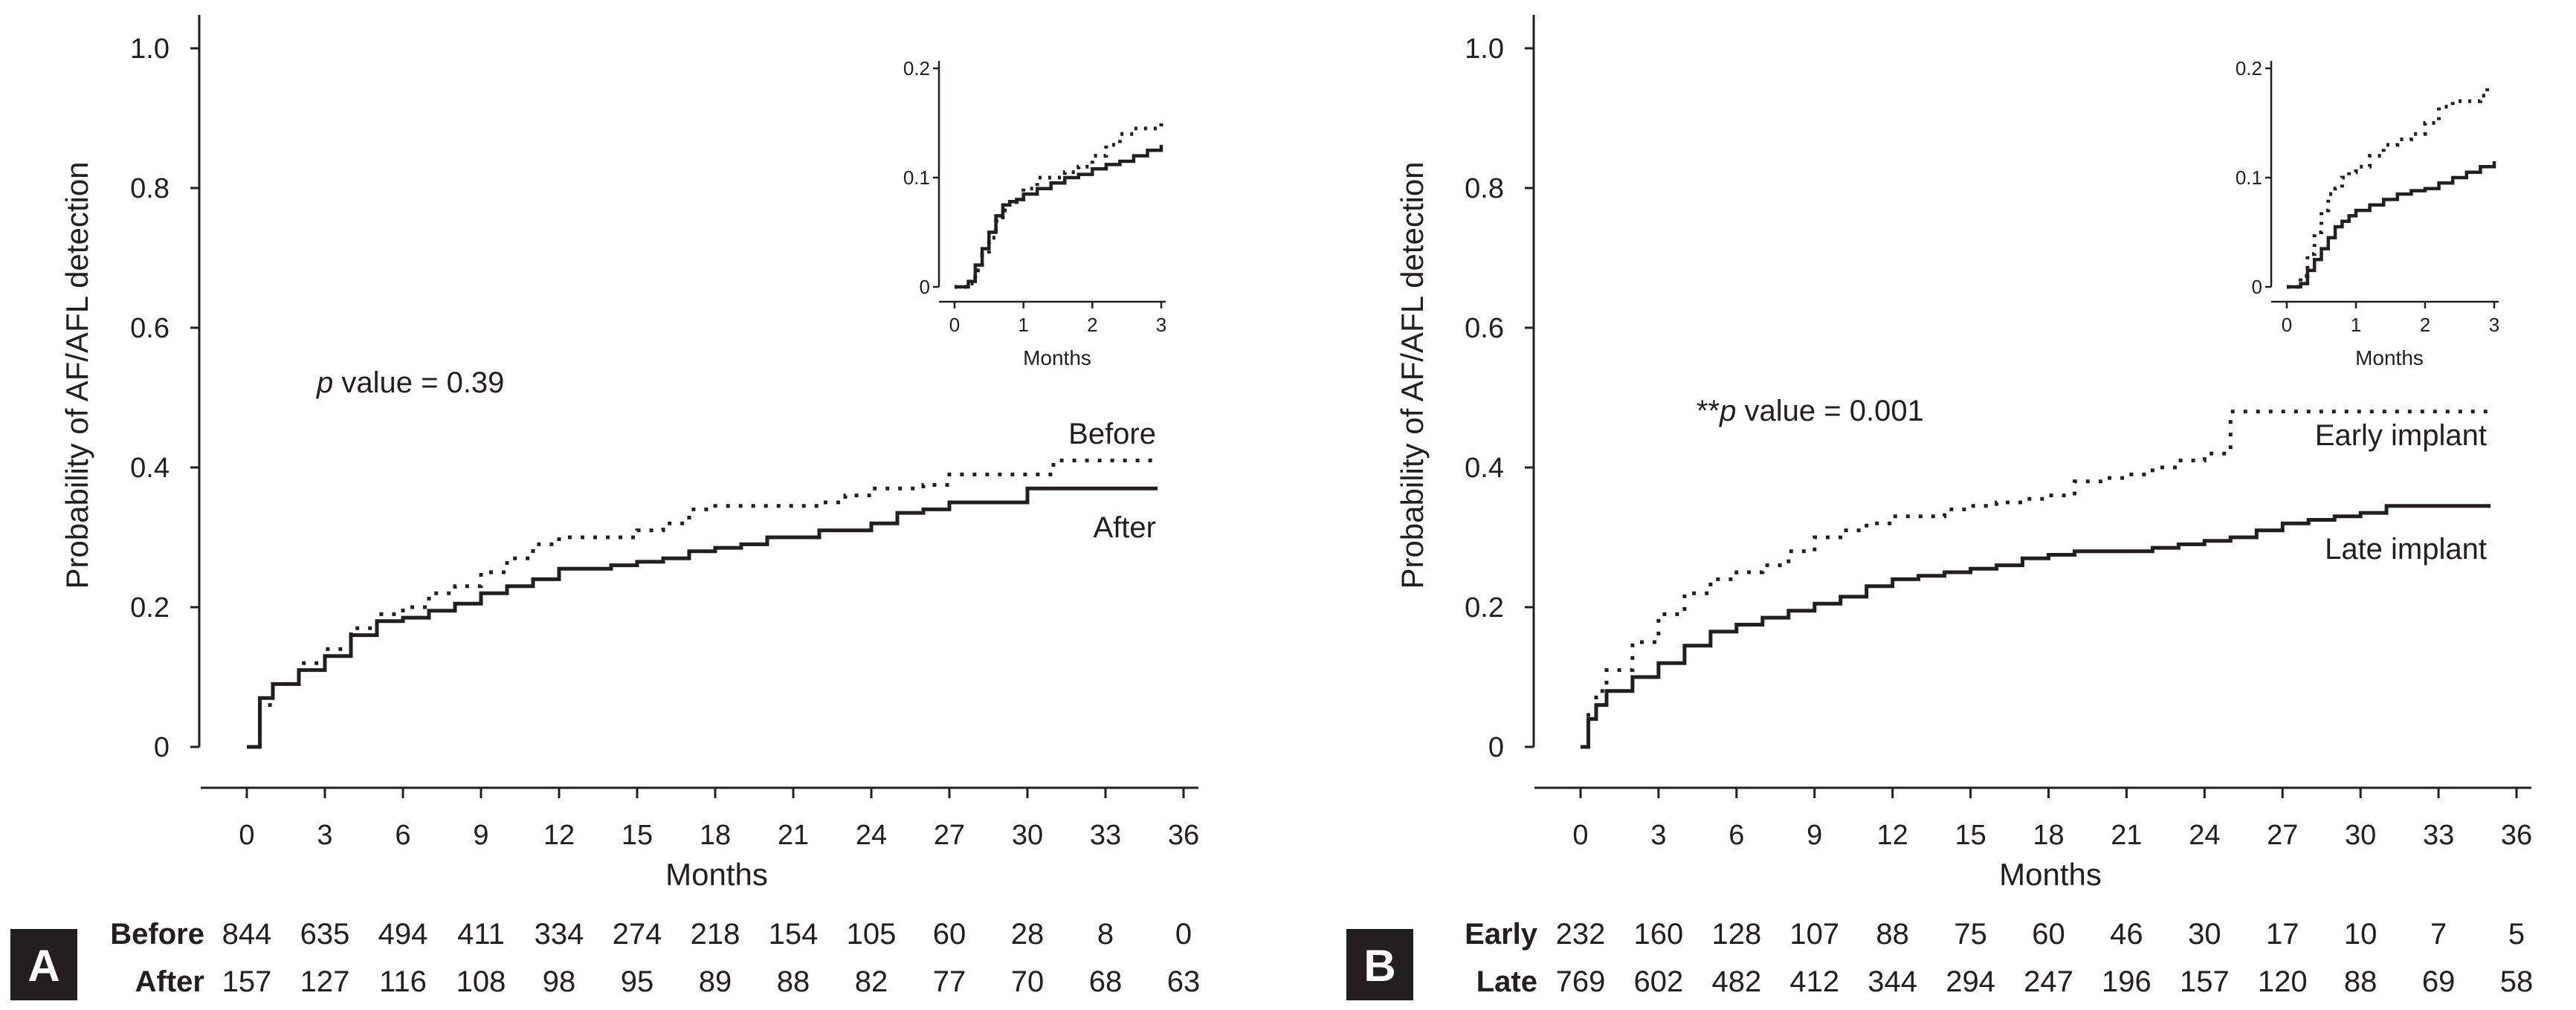 Image resolution: width=2576 pixels, height=1010 pixels. I want to click on curve-label-before: Before, so click(1112, 434).